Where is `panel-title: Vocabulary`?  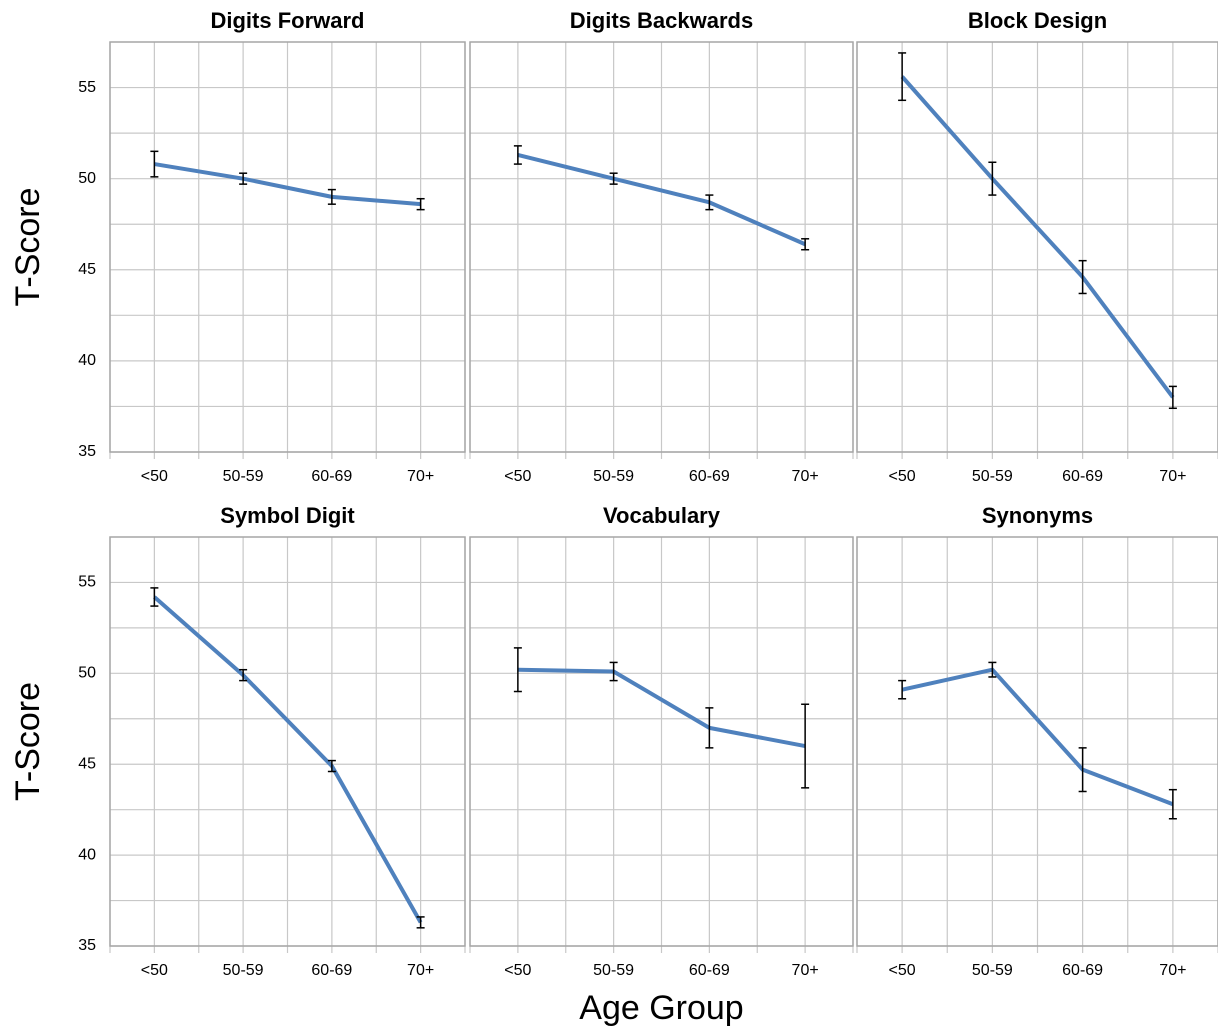
panel-title: Vocabulary is located at coordinates (662, 515).